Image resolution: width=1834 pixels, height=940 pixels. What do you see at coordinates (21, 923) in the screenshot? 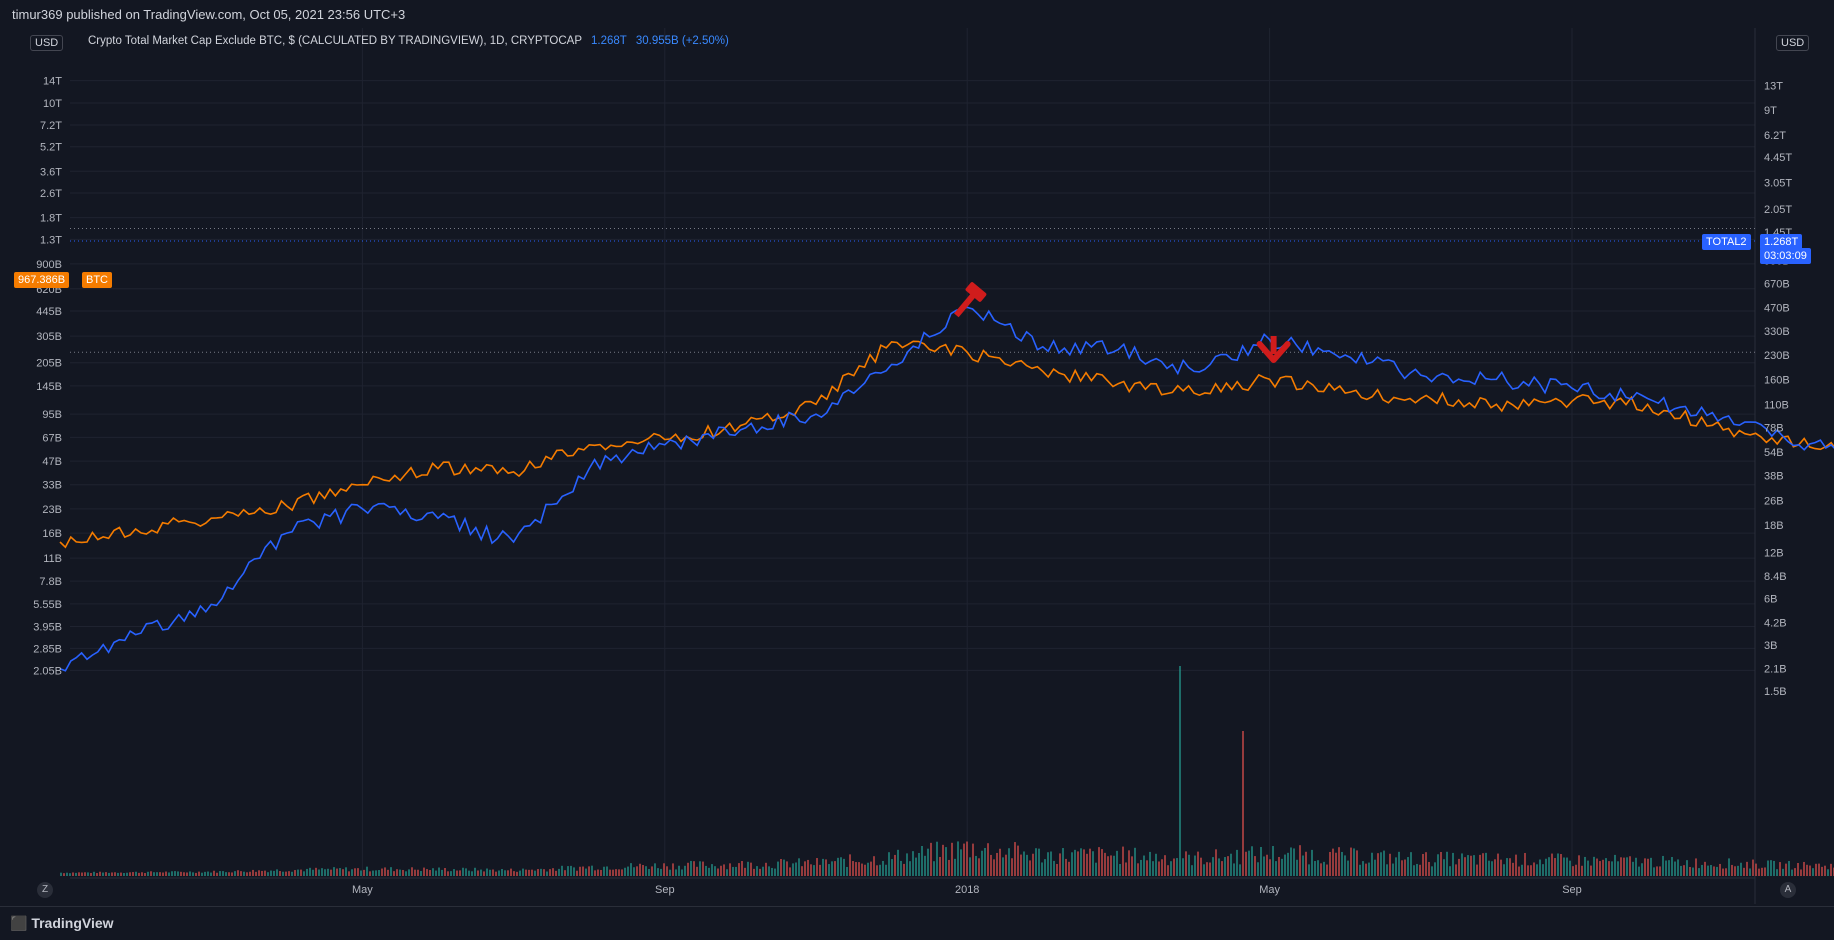
I see `tv-logo-icon: ⬛` at bounding box center [21, 923].